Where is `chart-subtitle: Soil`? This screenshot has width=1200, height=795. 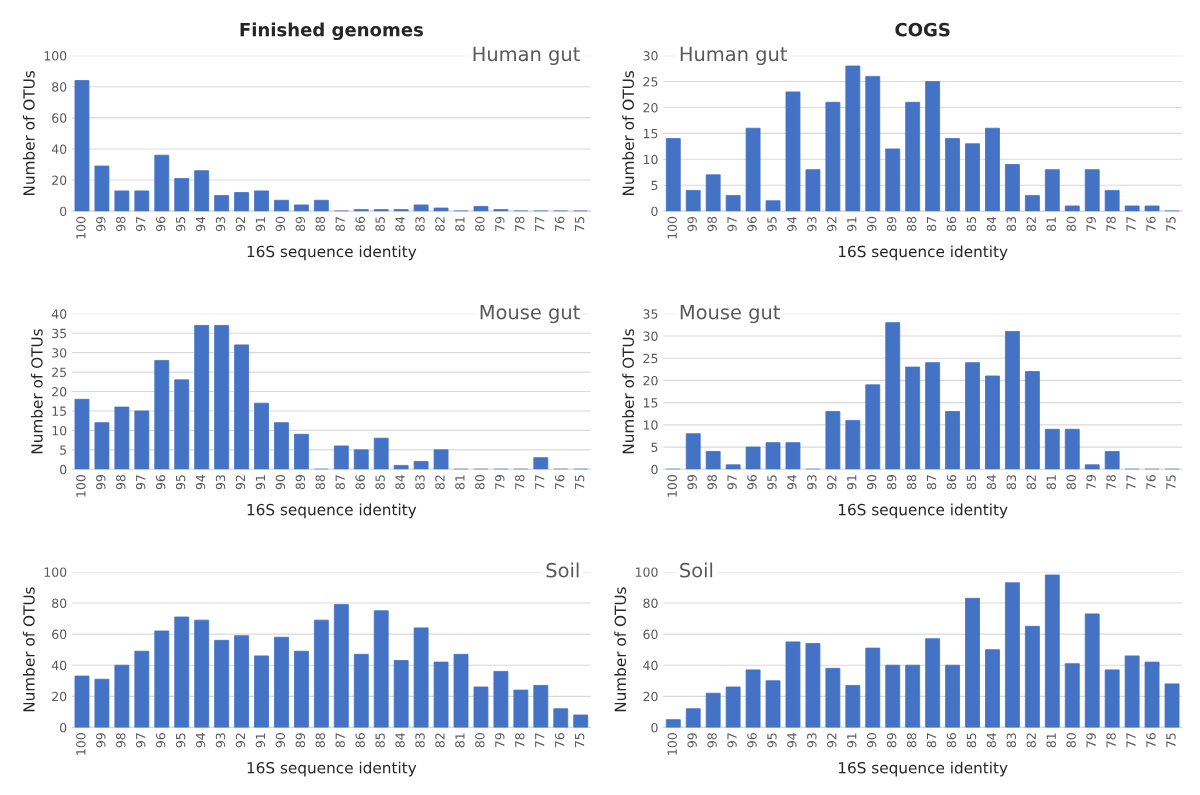 chart-subtitle: Soil is located at coordinates (696, 570).